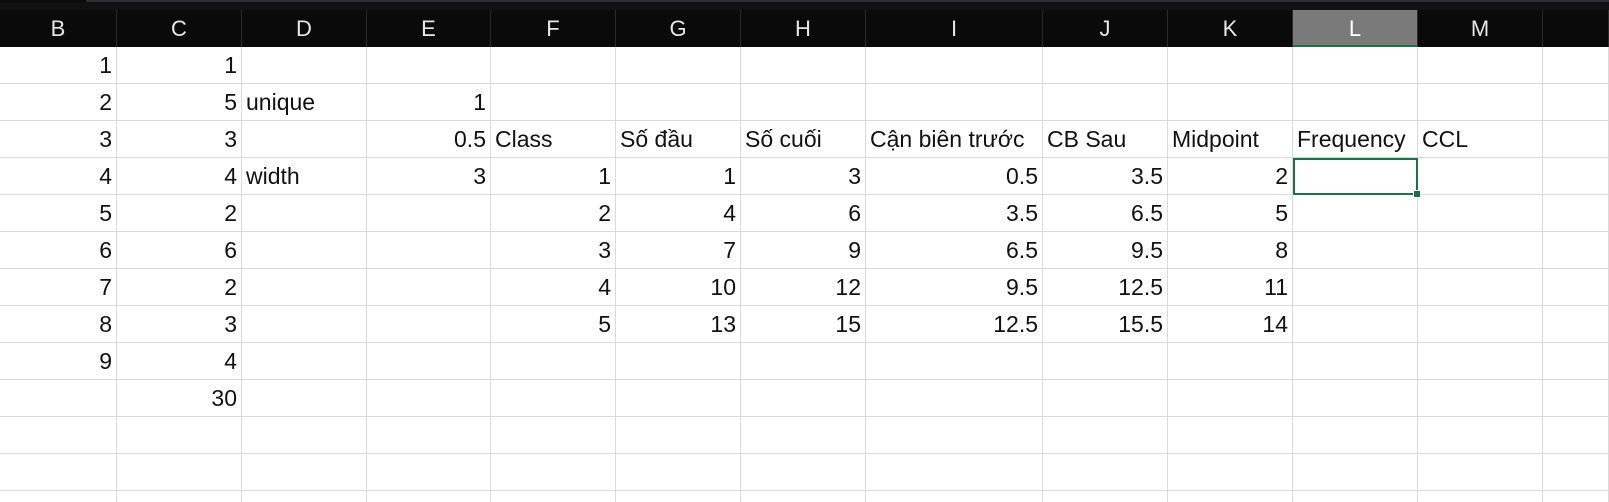 Image resolution: width=1609 pixels, height=502 pixels. I want to click on column-header-j: J, so click(1105, 28).